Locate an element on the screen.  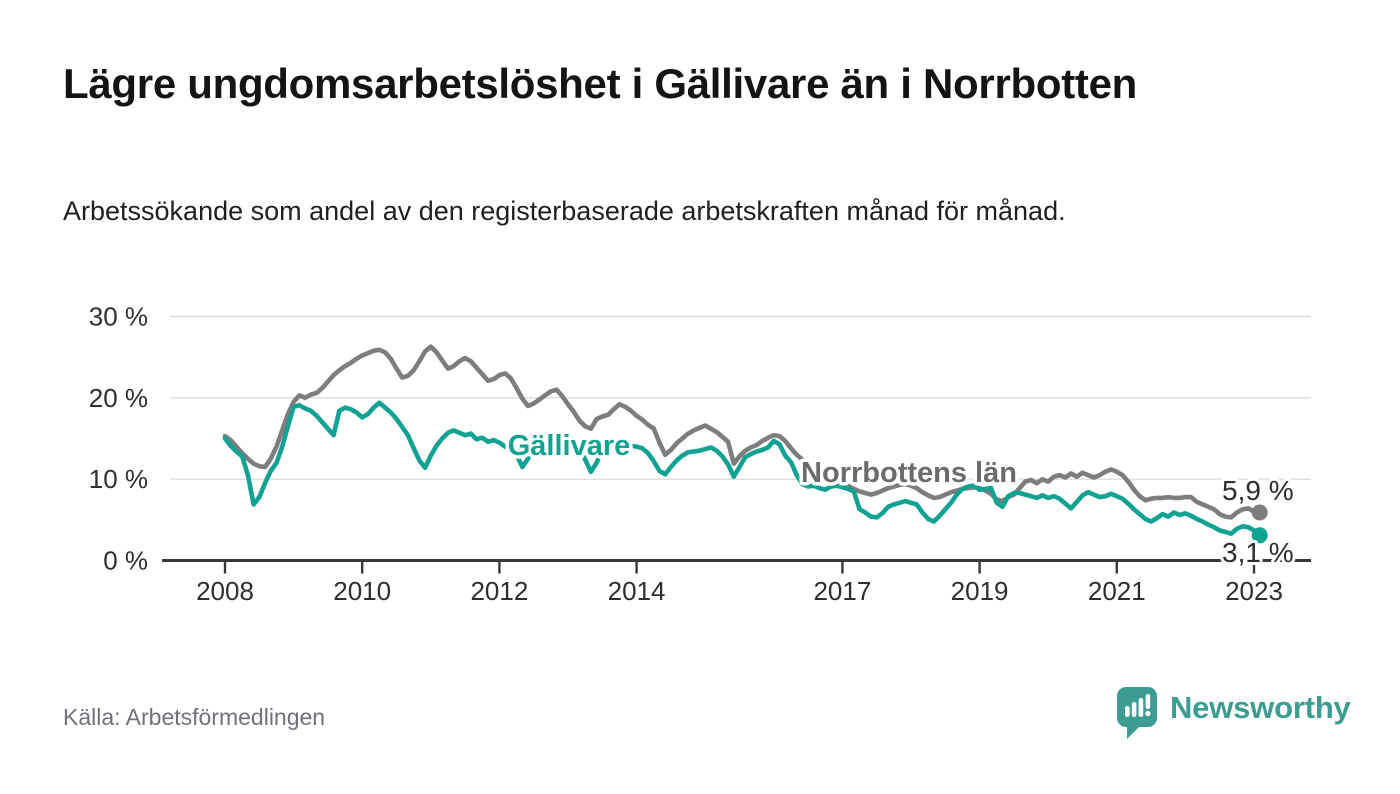
y-tick-label: 10 % is located at coordinates (118, 479).